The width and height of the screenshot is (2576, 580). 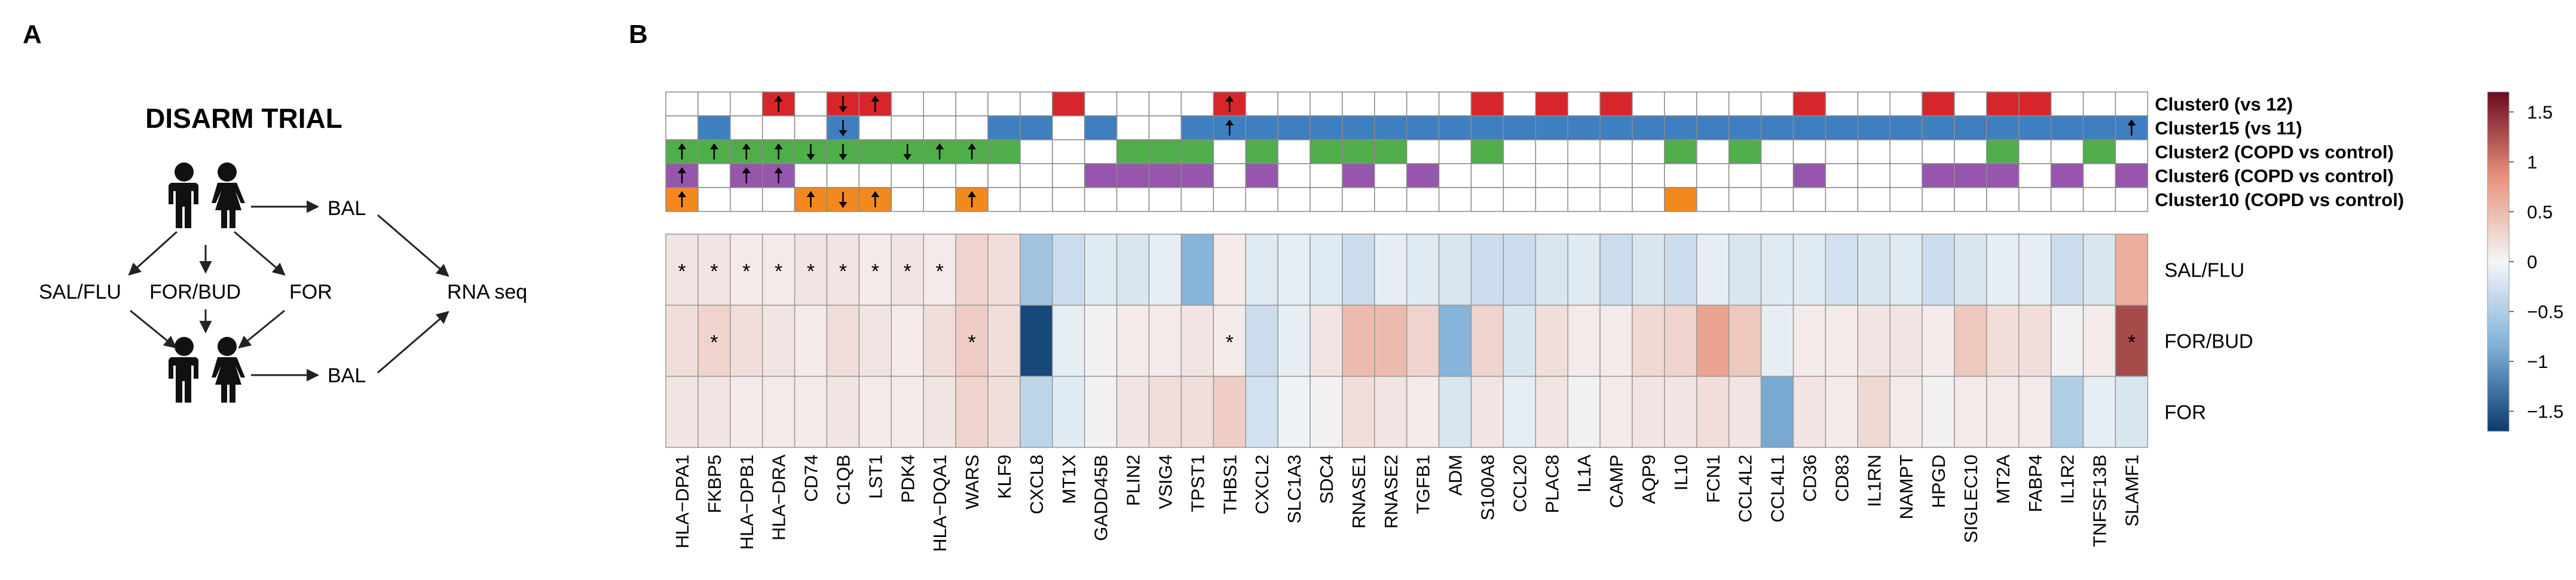 What do you see at coordinates (2185, 413) in the screenshot?
I see `row-label: FOR` at bounding box center [2185, 413].